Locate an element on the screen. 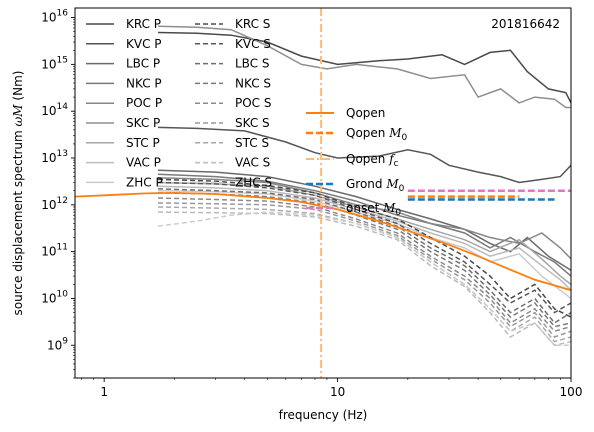  legend-label-stc-p: STC P is located at coordinates (143, 143).